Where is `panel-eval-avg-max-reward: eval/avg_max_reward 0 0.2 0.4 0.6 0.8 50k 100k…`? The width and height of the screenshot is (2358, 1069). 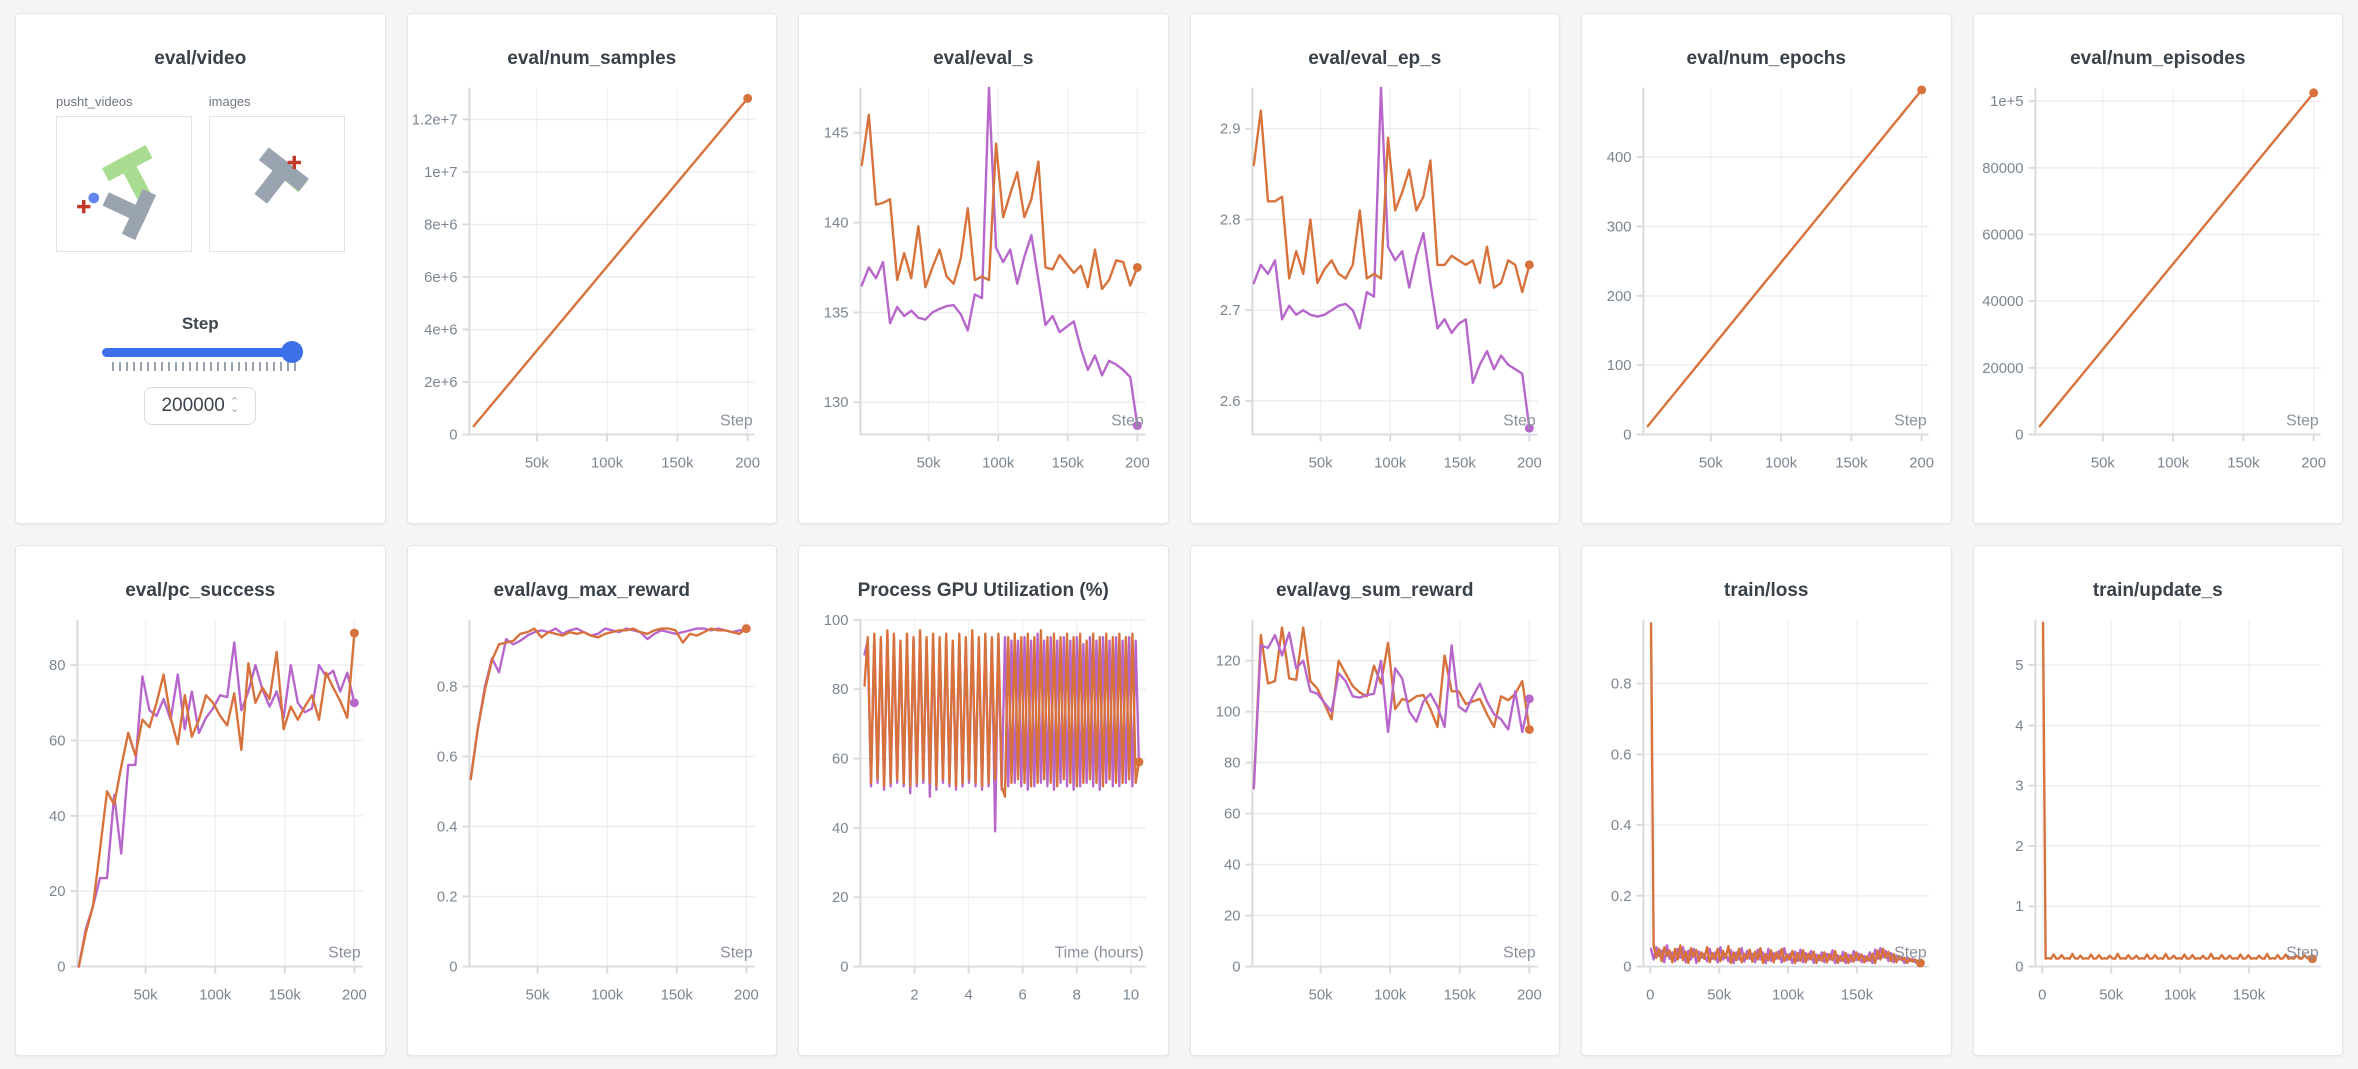 panel-eval-avg-max-reward: eval/avg_max_reward 0 0.2 0.4 0.6 0.8 50k 100k… is located at coordinates (591, 800).